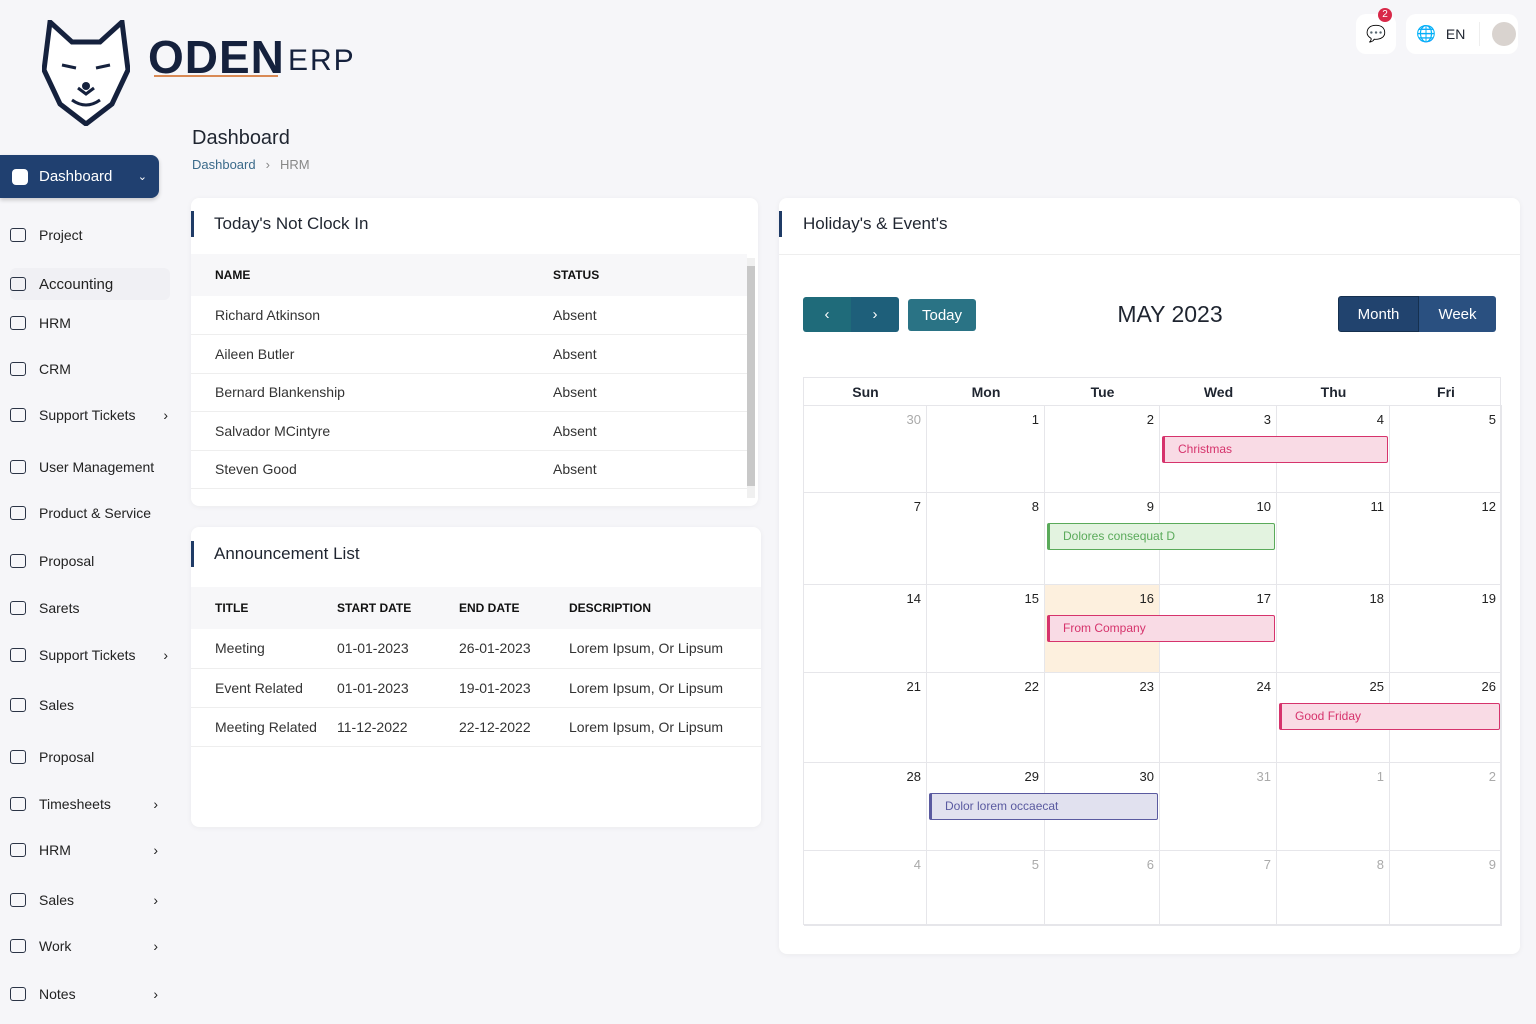 This screenshot has height=1024, width=1536. I want to click on day-cell: 10, so click(1218, 539).